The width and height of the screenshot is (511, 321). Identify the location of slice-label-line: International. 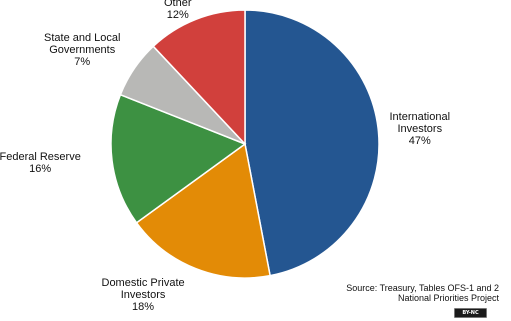
(420, 117).